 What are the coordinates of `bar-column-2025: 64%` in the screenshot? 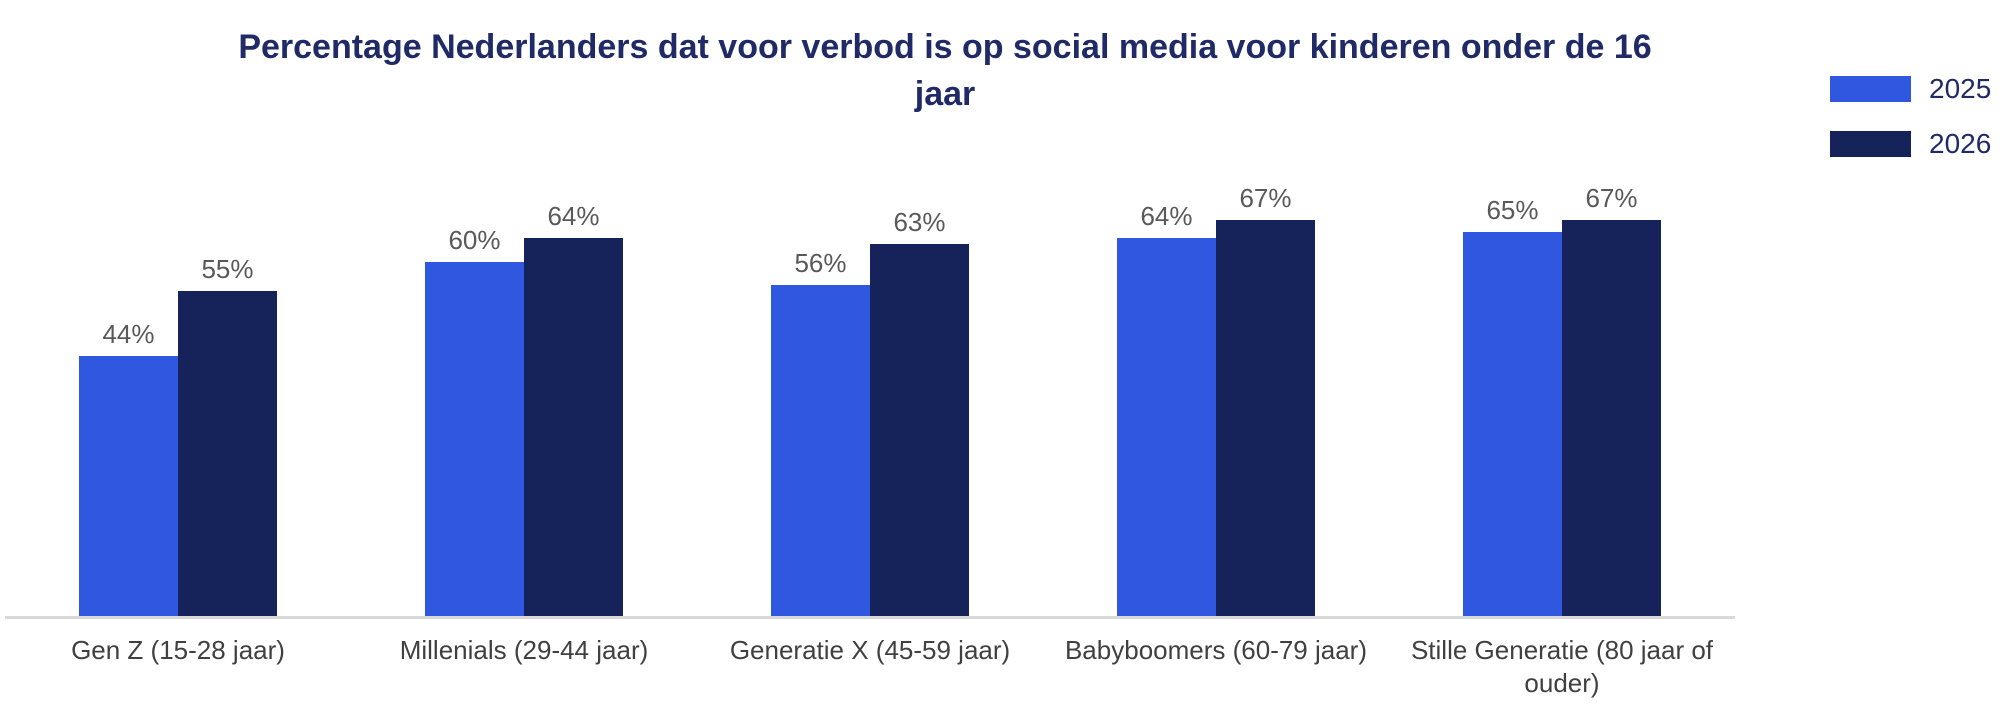 It's located at (1166, 410).